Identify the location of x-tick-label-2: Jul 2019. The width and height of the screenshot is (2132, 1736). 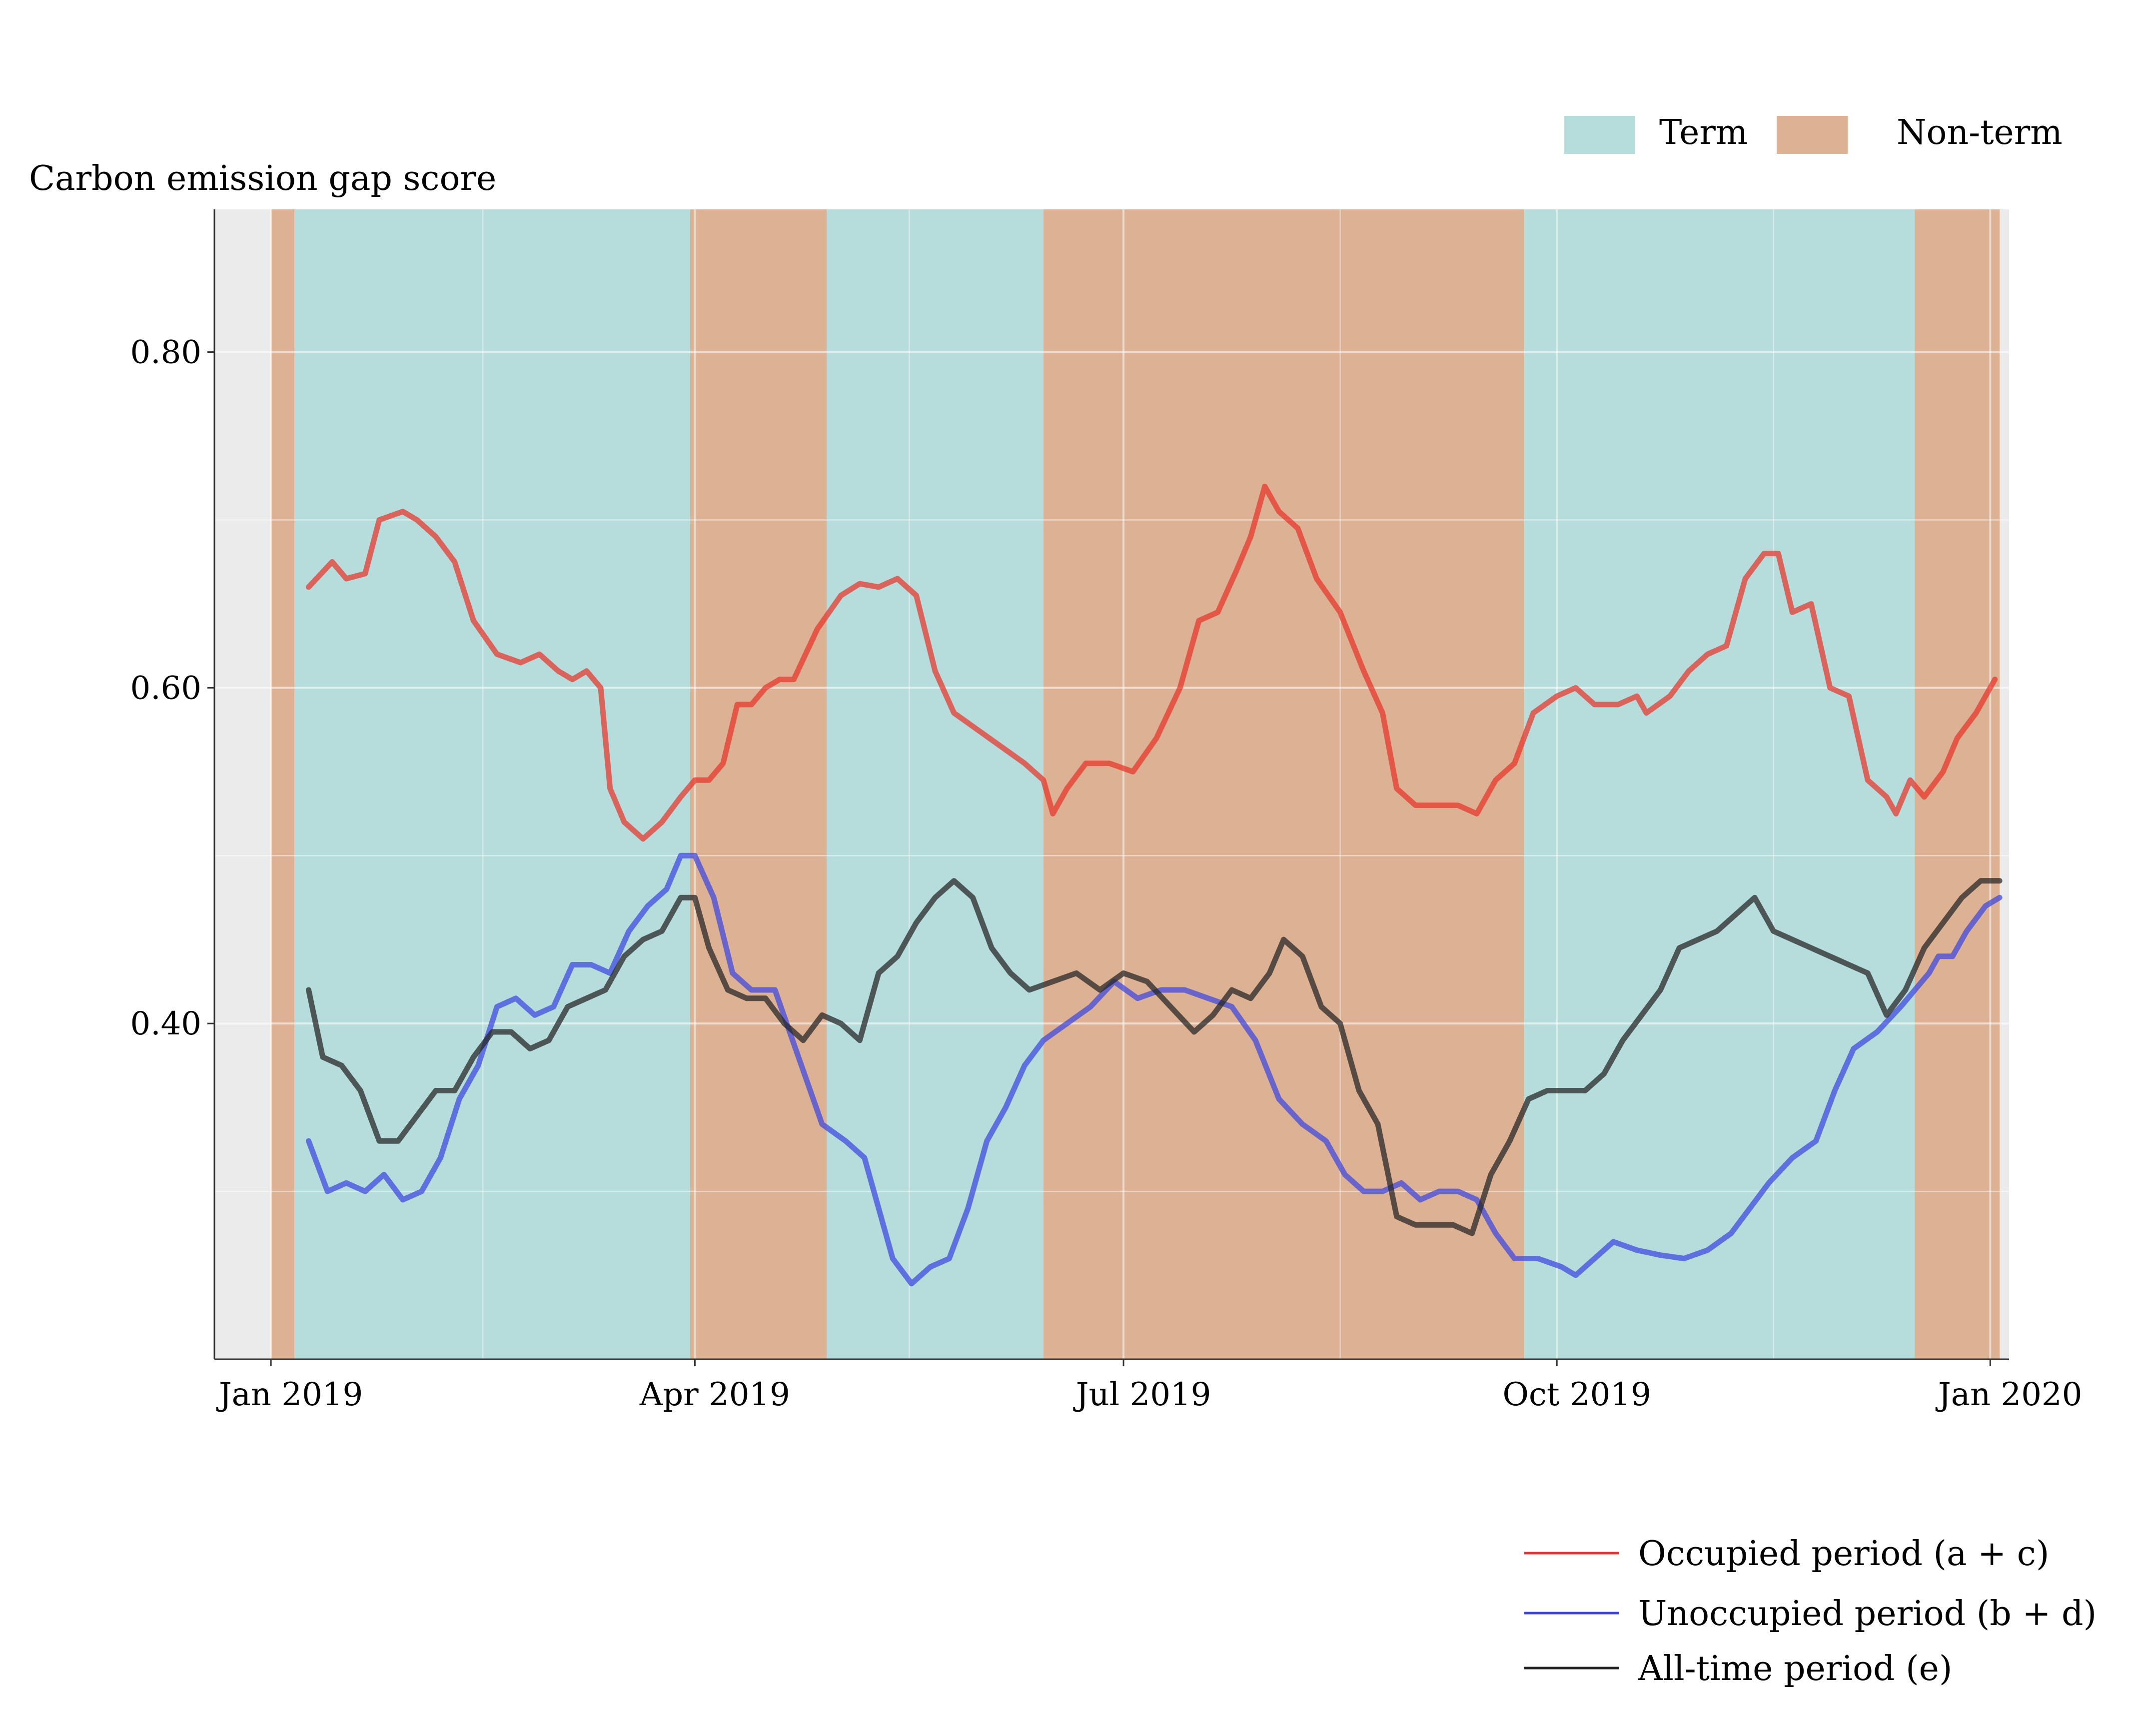
(1142, 1394).